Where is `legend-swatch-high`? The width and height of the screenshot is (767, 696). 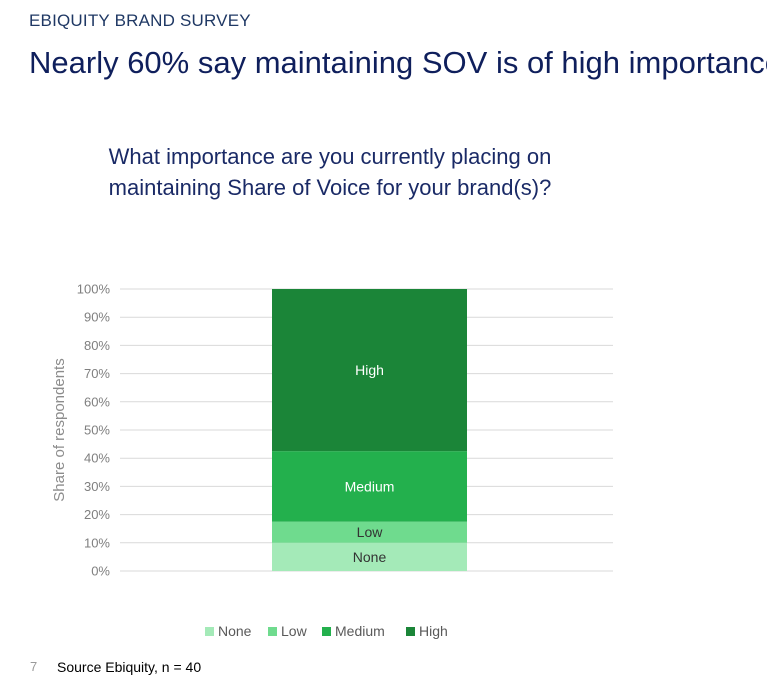 legend-swatch-high is located at coordinates (410, 631).